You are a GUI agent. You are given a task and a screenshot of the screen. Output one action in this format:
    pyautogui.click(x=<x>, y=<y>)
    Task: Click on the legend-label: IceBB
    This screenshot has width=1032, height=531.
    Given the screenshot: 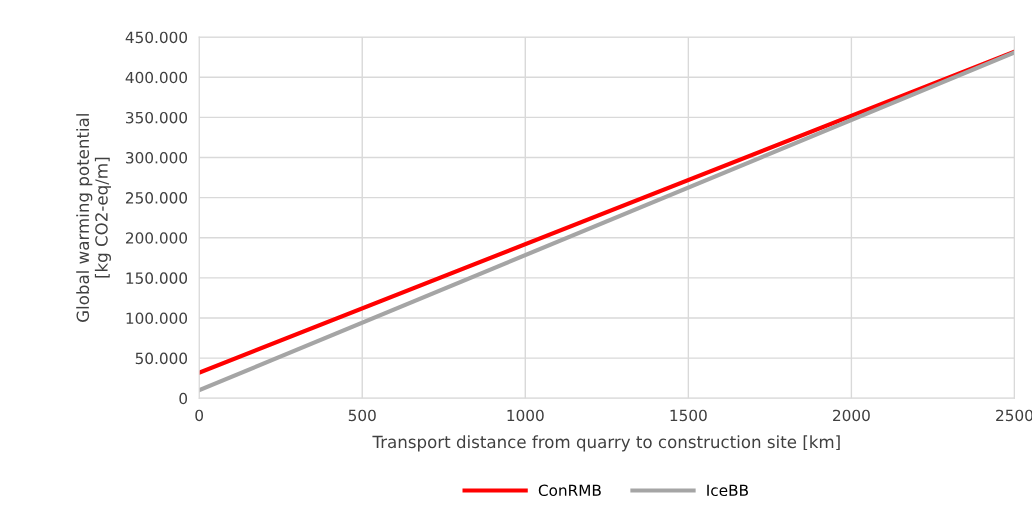 What is the action you would take?
    pyautogui.click(x=727, y=490)
    